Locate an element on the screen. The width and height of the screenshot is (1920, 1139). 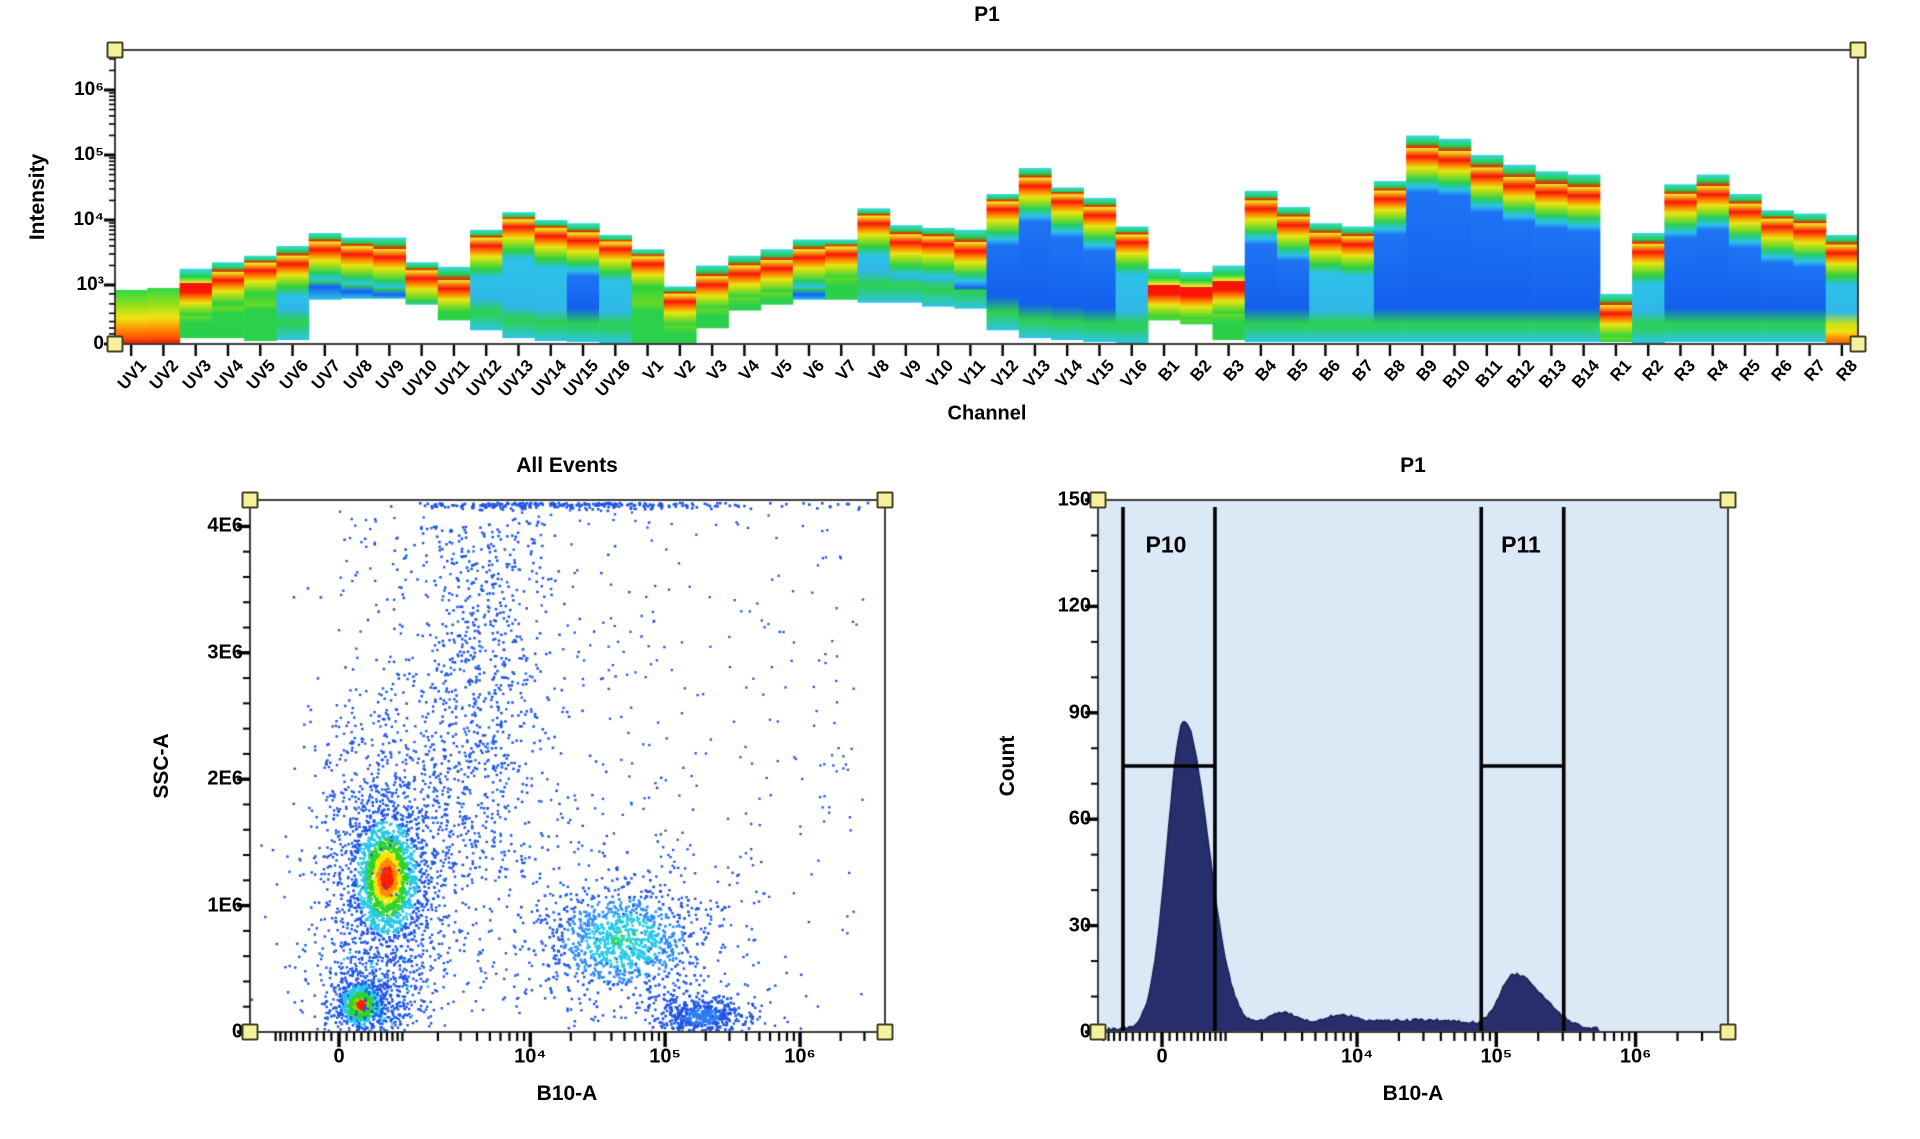
histogram-y-tick-label: 30 is located at coordinates (1079, 925).